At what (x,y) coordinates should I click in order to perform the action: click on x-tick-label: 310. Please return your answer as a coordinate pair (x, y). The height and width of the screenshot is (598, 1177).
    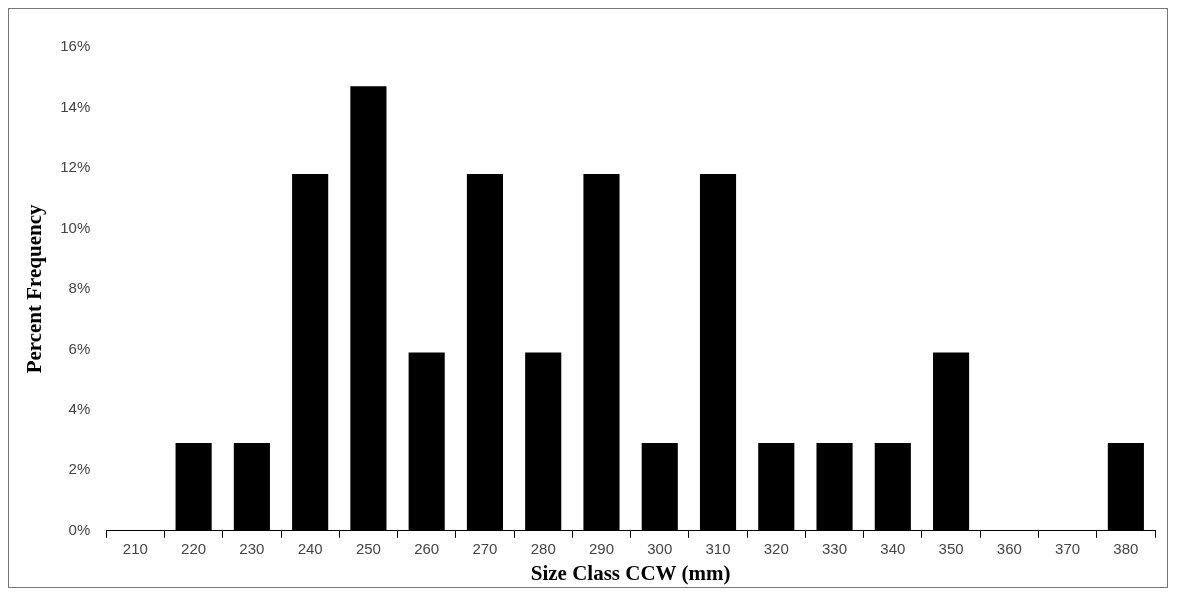
    Looking at the image, I should click on (718, 548).